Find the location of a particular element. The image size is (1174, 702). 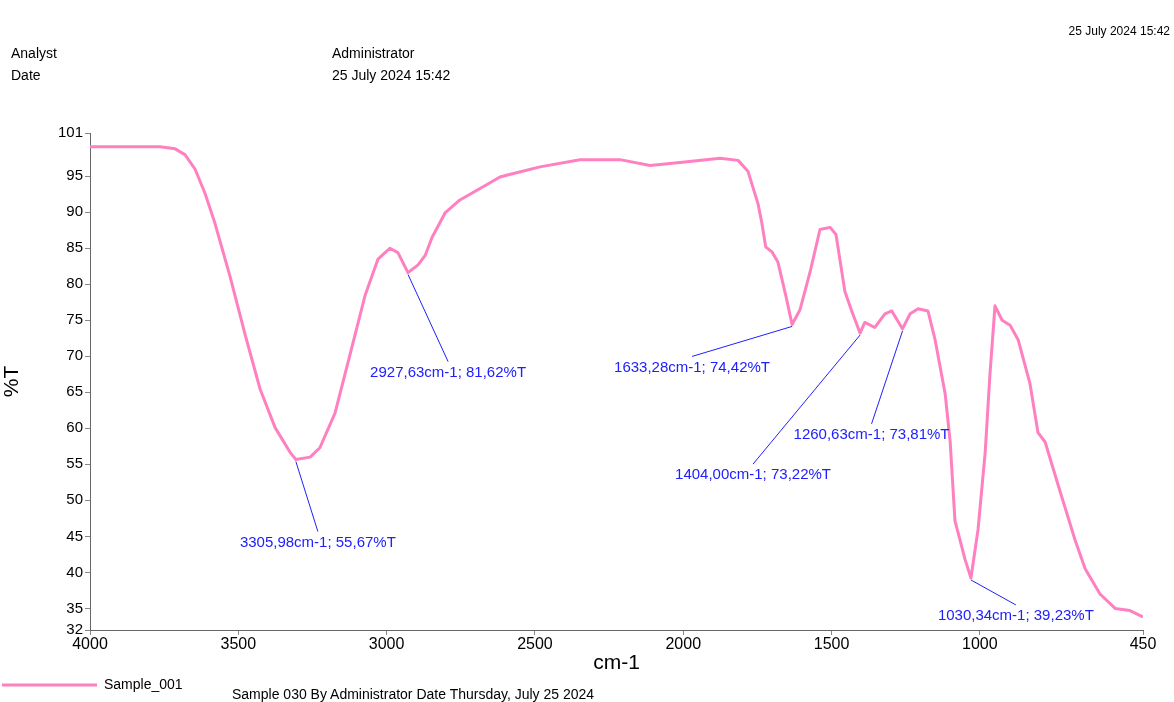

y-tick-label: 50 is located at coordinates (74, 499).